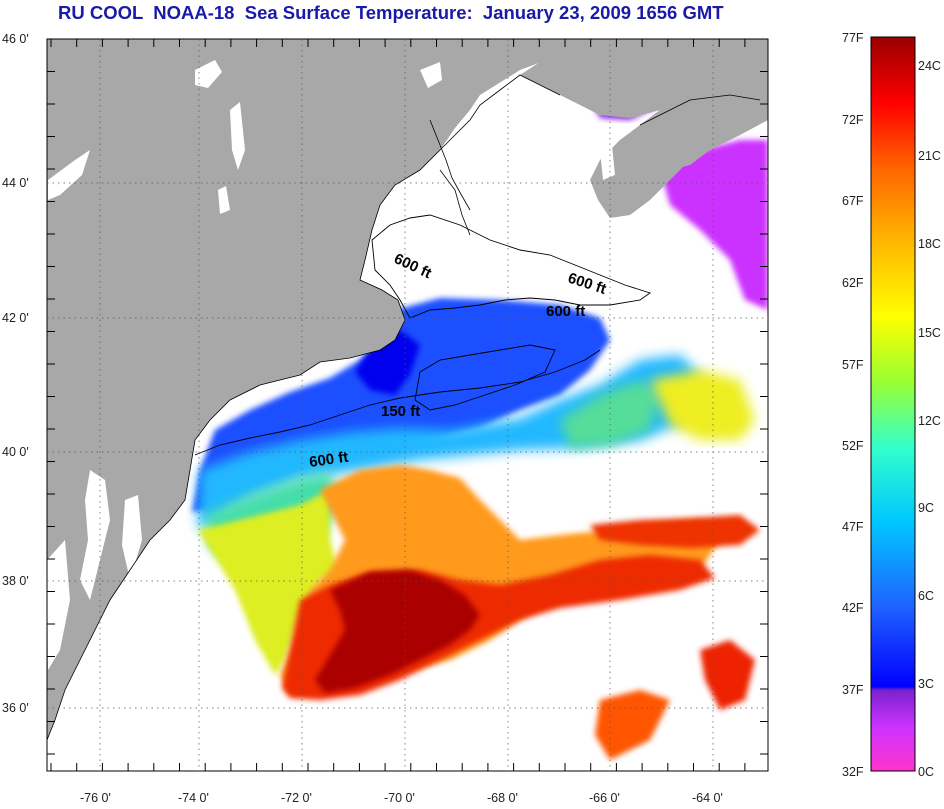 The image size is (944, 809). Describe the element at coordinates (15, 183) in the screenshot. I see `lat-label: 44 0'` at that location.